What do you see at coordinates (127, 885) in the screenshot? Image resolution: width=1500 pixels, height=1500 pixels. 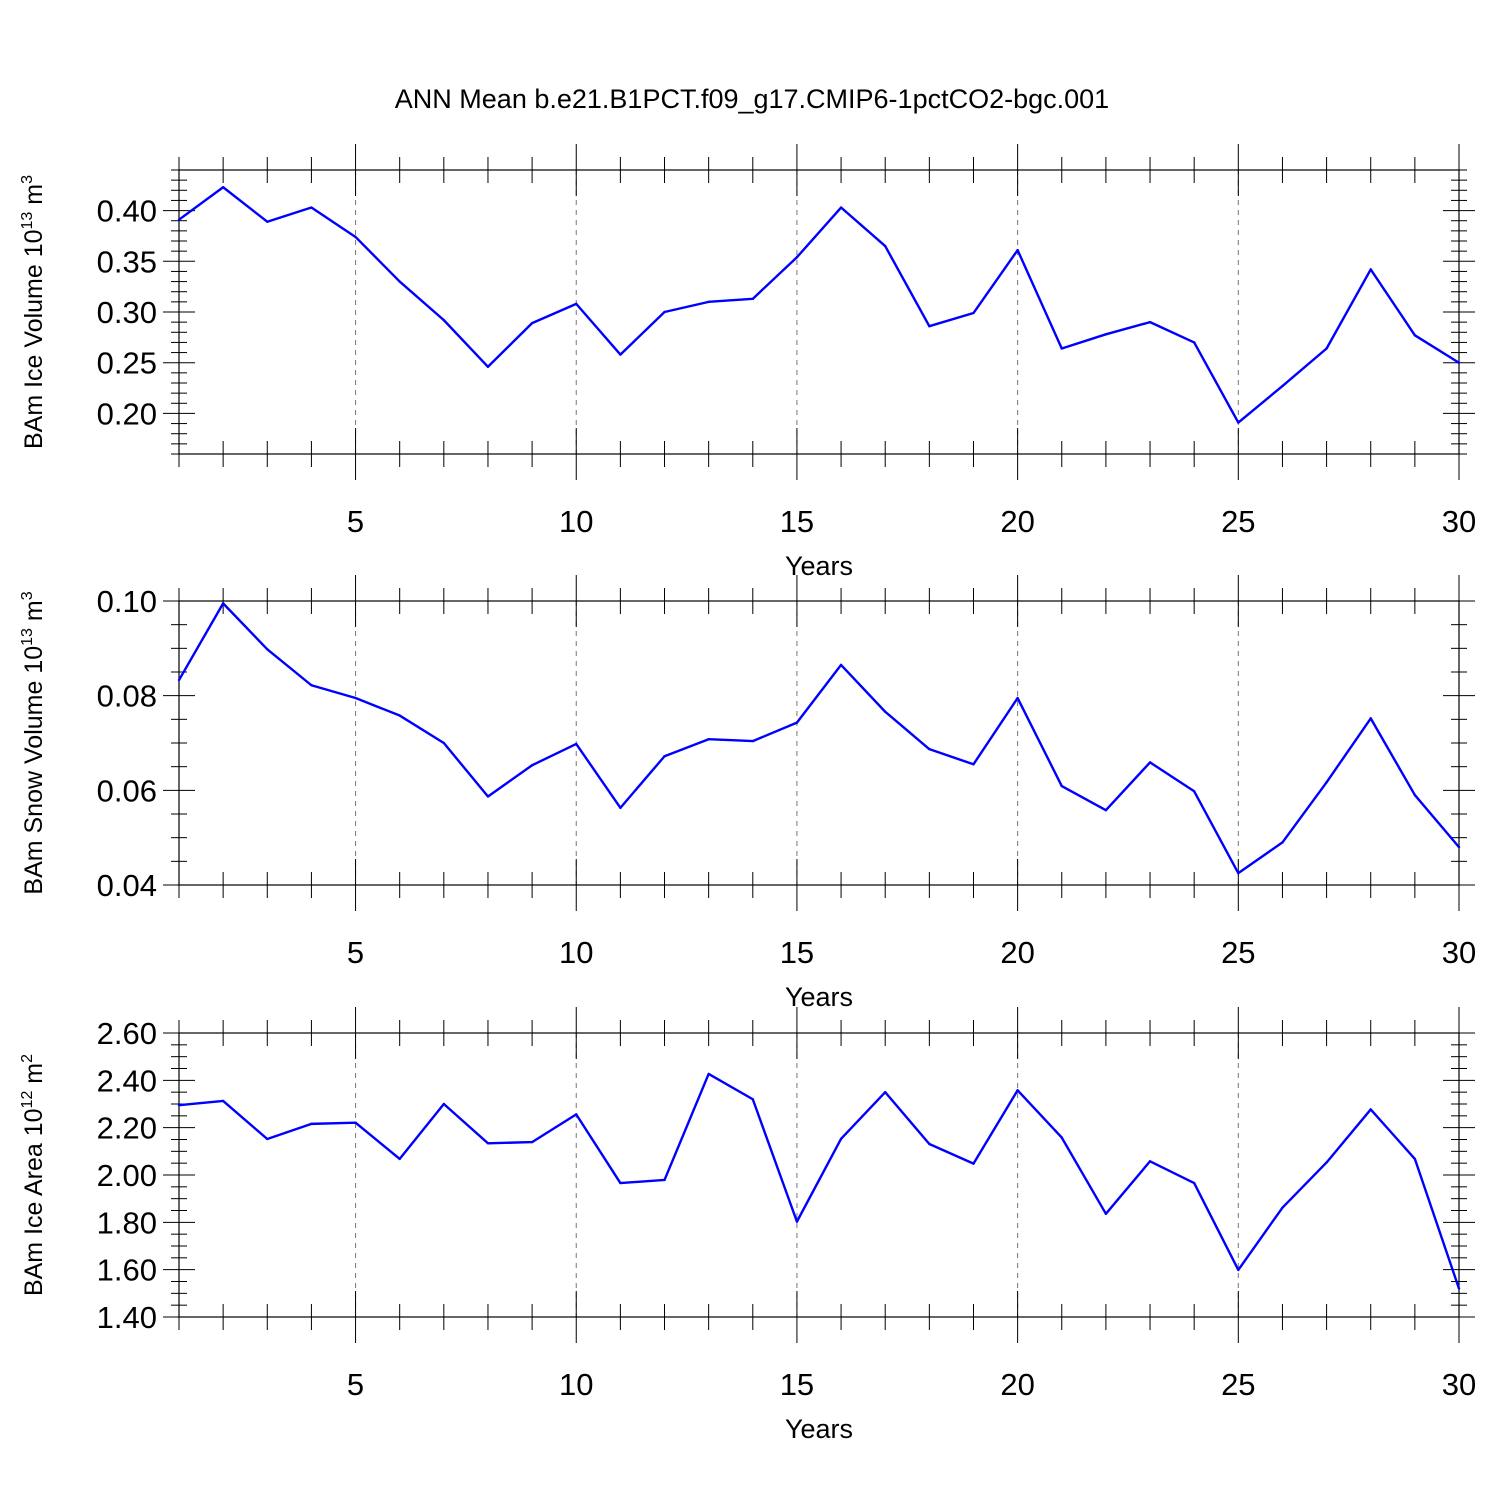 I see `y-tick-label: 0.04` at bounding box center [127, 885].